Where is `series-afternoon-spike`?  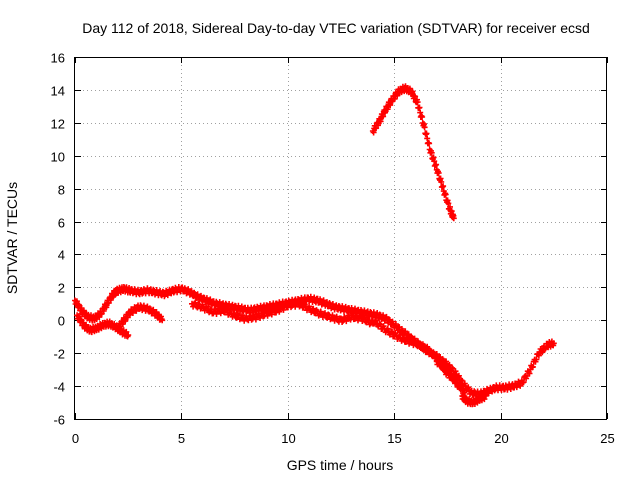
series-afternoon-spike is located at coordinates (450, 377).